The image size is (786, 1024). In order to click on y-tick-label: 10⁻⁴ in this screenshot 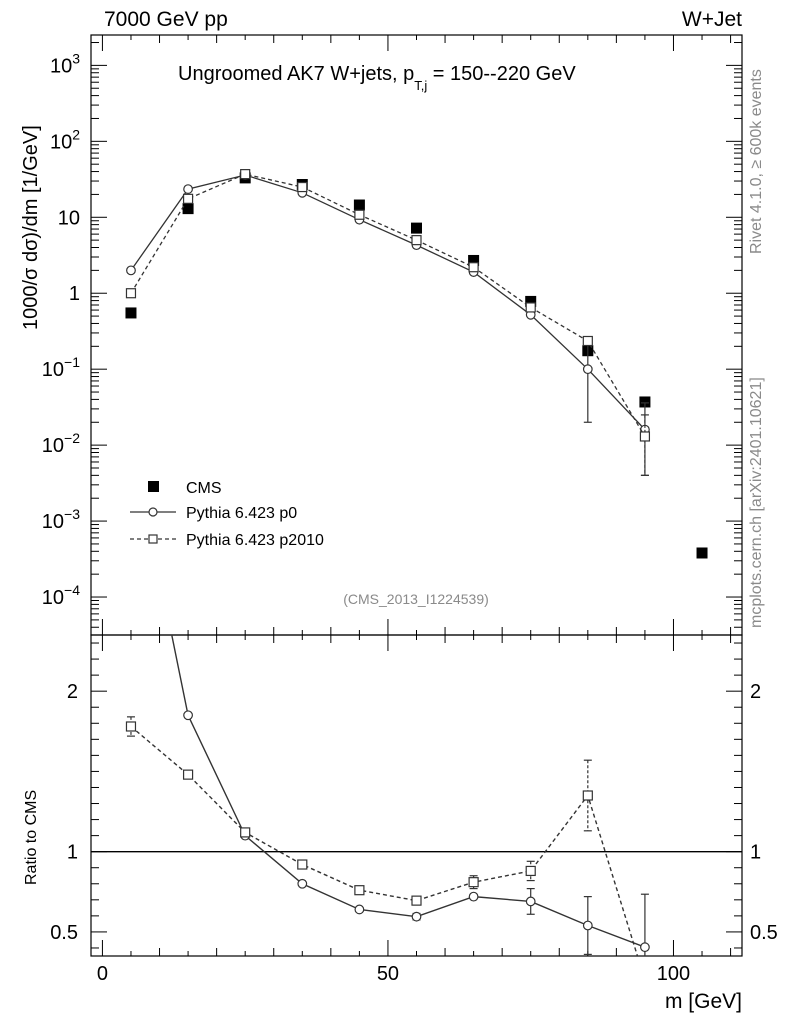, I will do `click(61, 595)`.